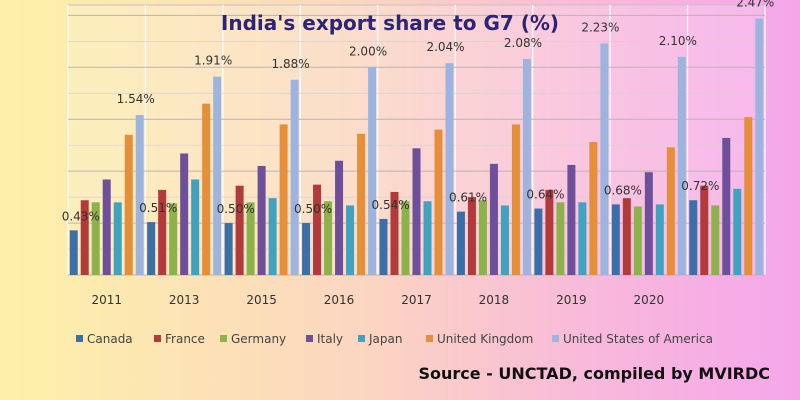 This screenshot has height=400, width=800. Describe the element at coordinates (485, 339) in the screenshot. I see `legend-label: United Kingdom` at that location.